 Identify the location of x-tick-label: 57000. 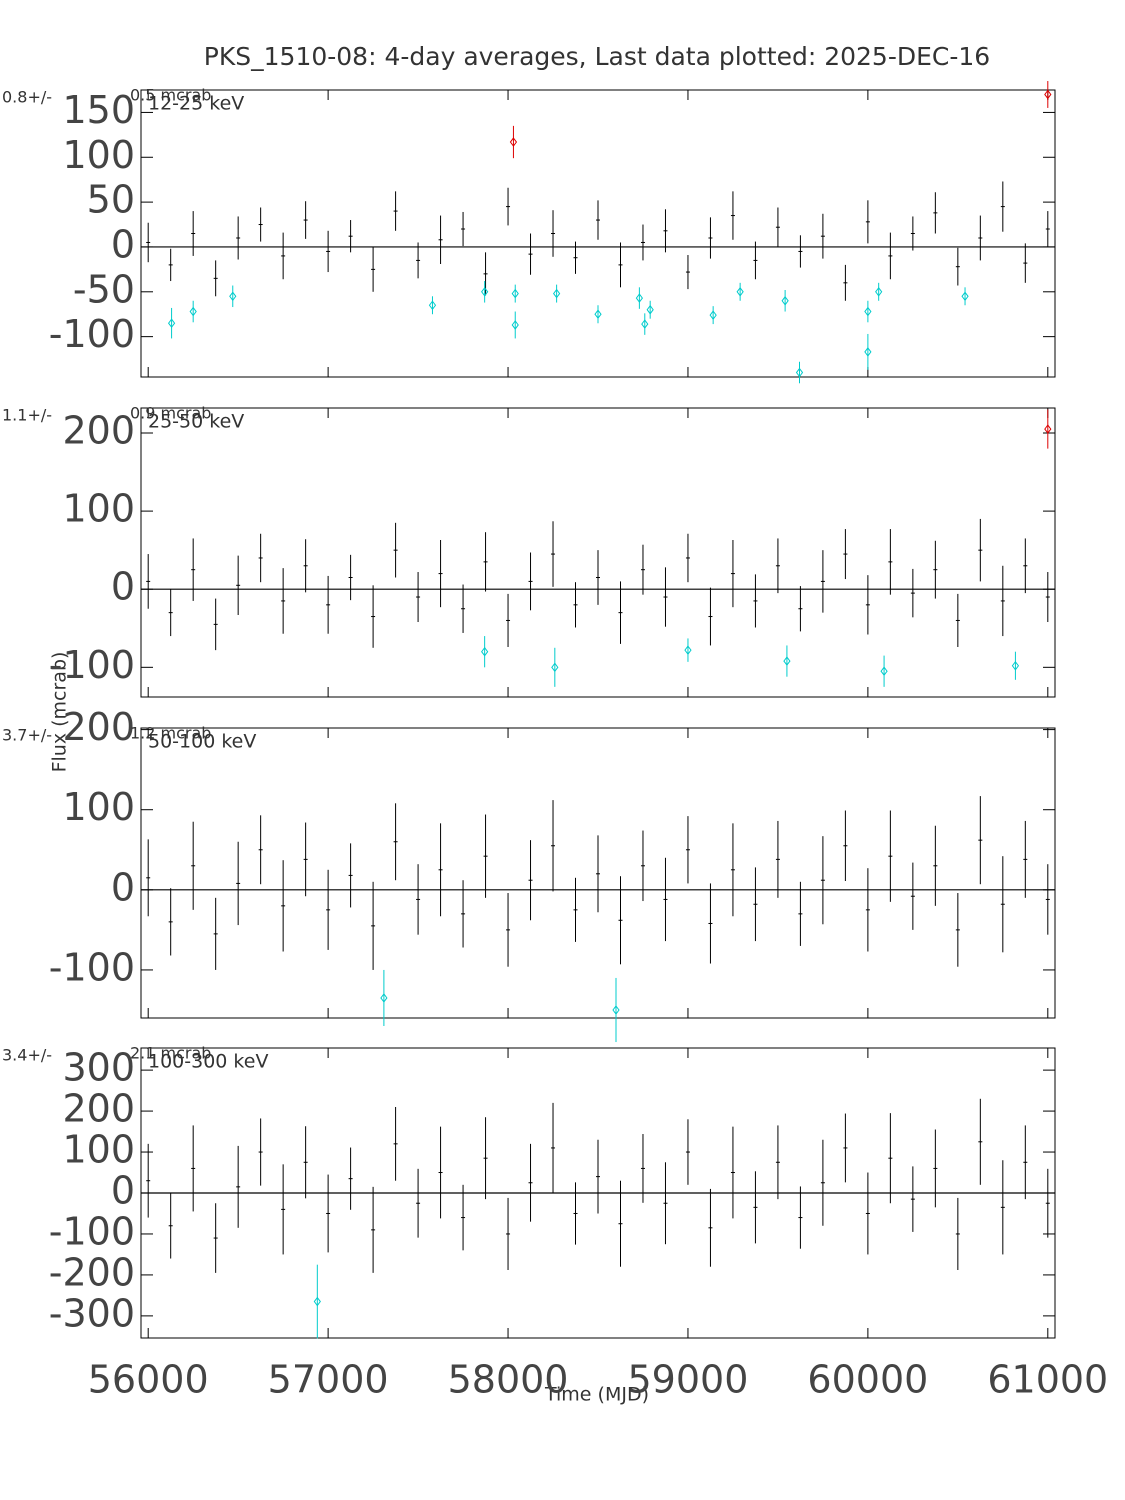
(328, 1380).